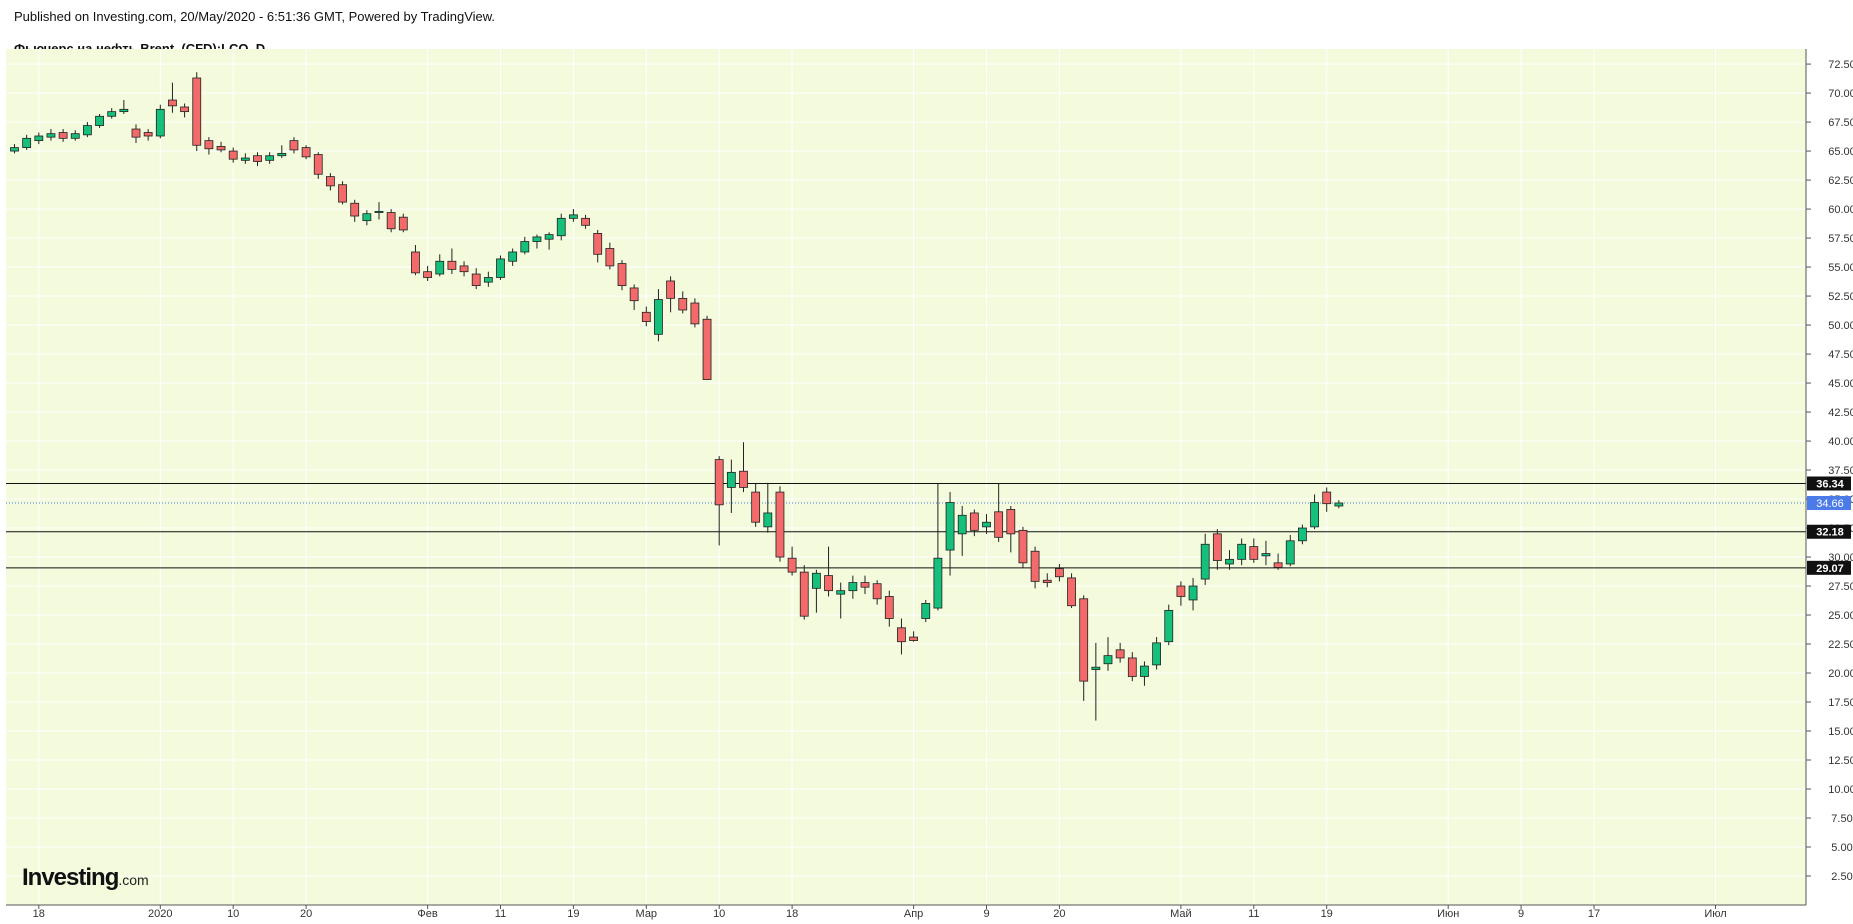 The height and width of the screenshot is (924, 1853). What do you see at coordinates (1840, 268) in the screenshot?
I see `y-tick-label: 55.00` at bounding box center [1840, 268].